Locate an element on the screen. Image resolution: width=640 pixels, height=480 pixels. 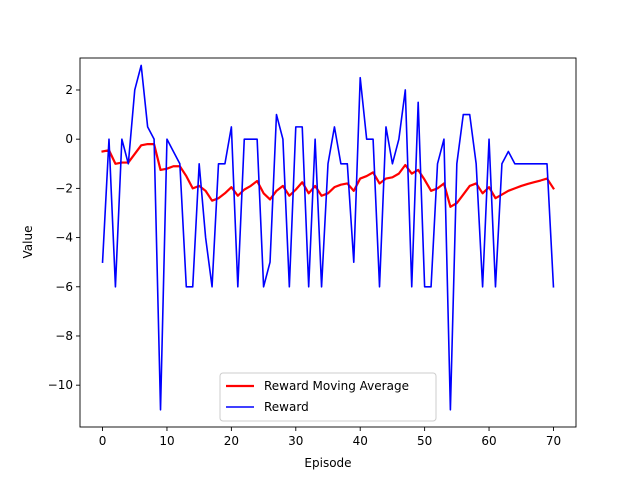
y-tick-label: 2 is located at coordinates (69, 90).